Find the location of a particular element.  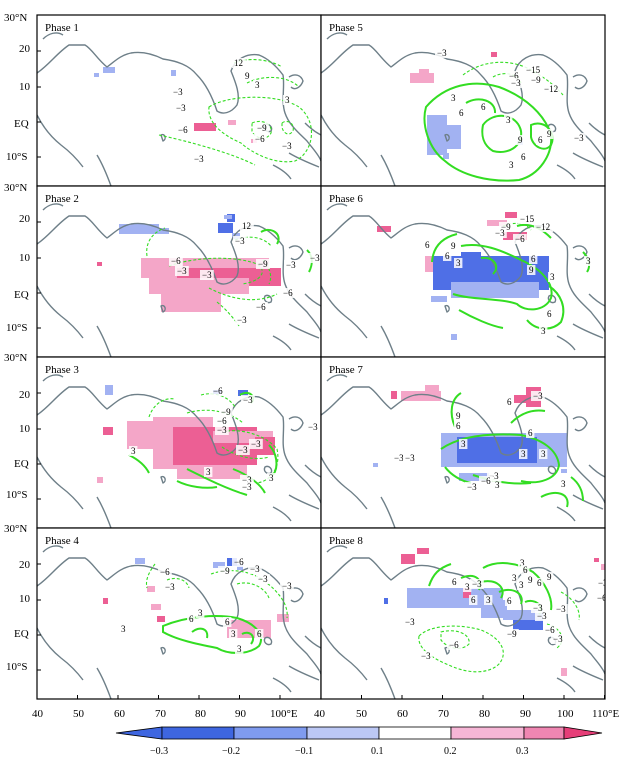

colorbar-label-neg03: −0.3 is located at coordinates (159, 751).